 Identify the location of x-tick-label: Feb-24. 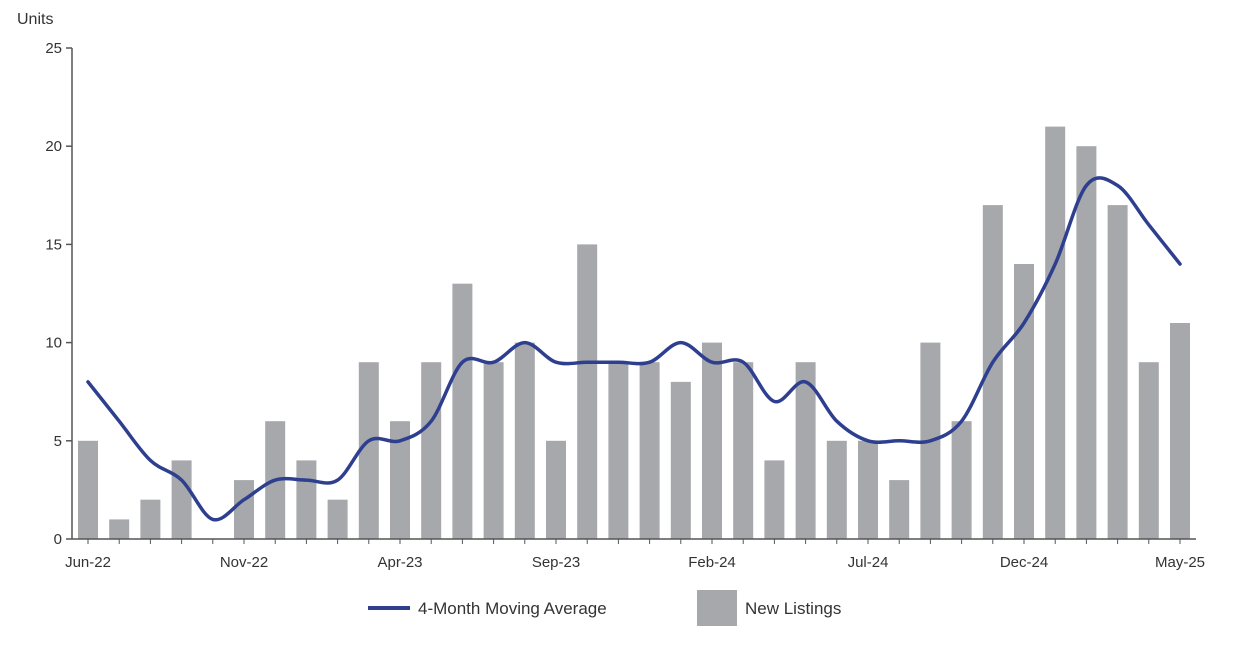
(712, 562).